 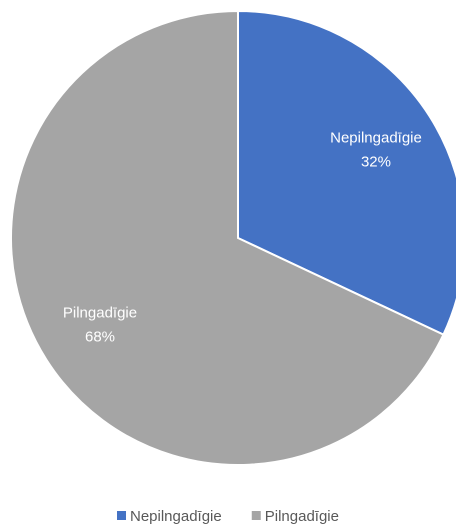 I want to click on slice-category-label: Nepilngadīgie, so click(x=376, y=137).